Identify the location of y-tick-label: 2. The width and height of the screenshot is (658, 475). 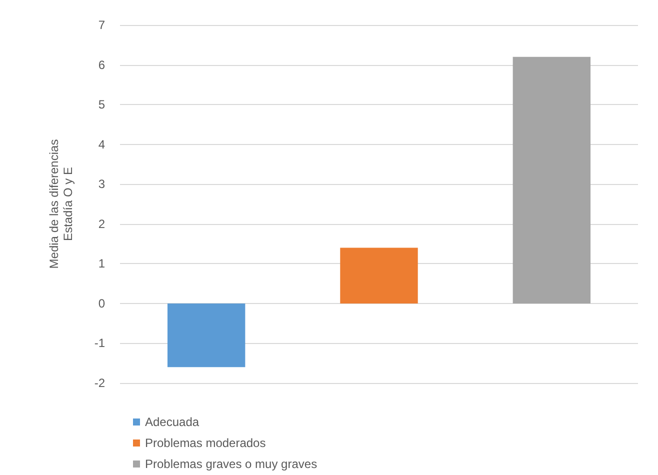
(102, 223).